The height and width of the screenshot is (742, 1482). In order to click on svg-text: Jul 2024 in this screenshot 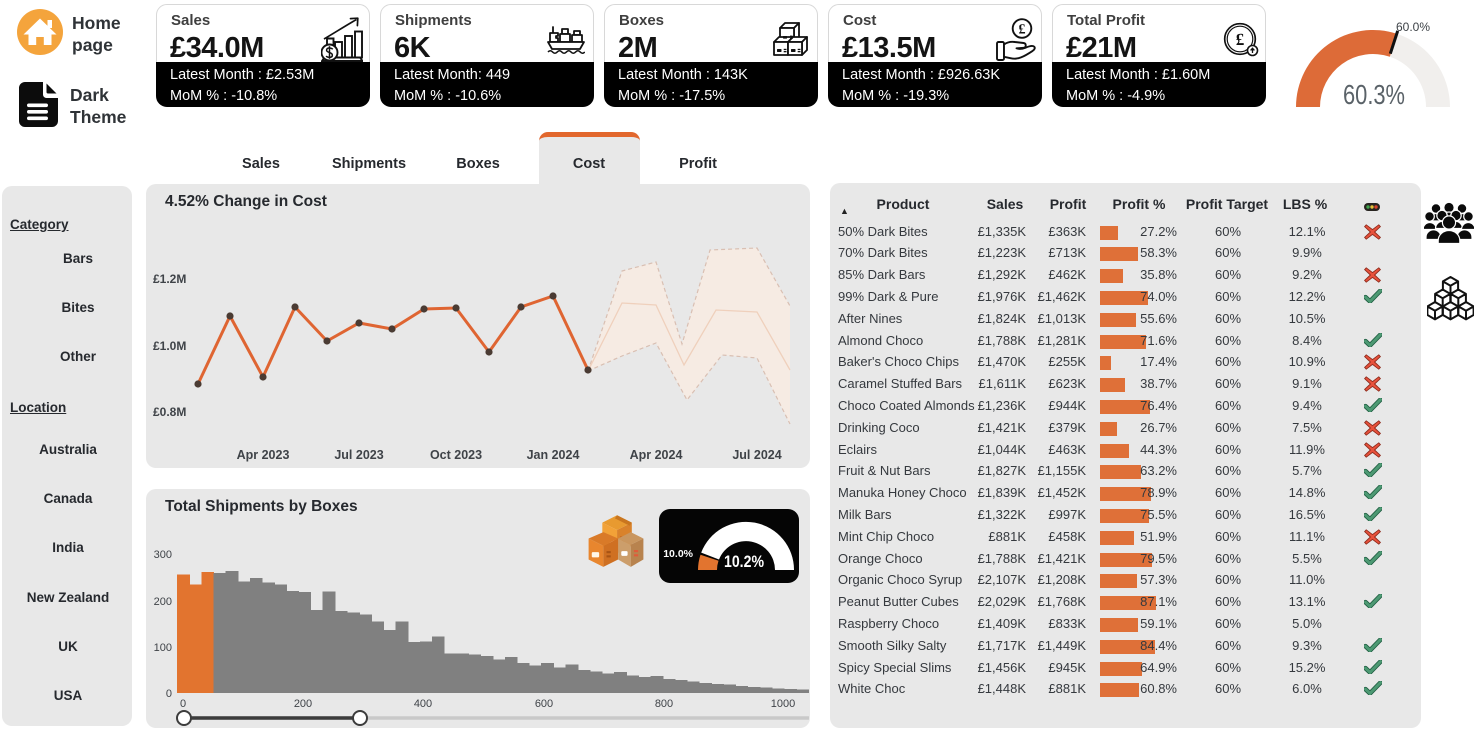, I will do `click(756, 455)`.